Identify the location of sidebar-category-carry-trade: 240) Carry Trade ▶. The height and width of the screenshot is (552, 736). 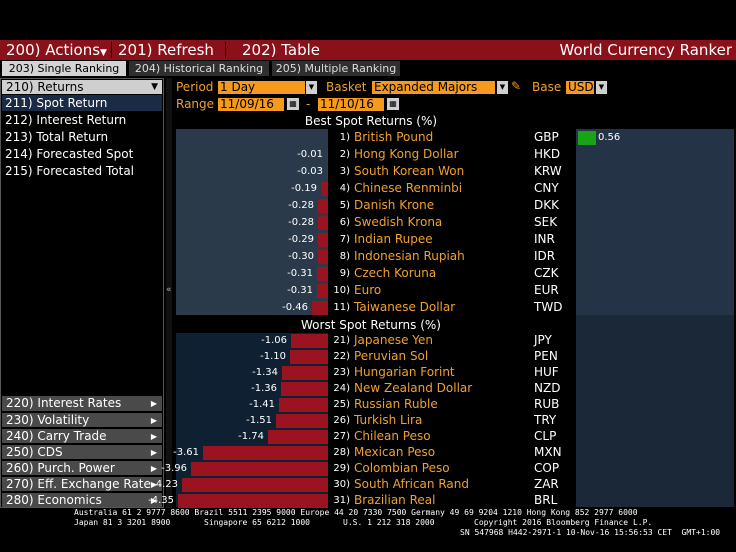
(82, 435).